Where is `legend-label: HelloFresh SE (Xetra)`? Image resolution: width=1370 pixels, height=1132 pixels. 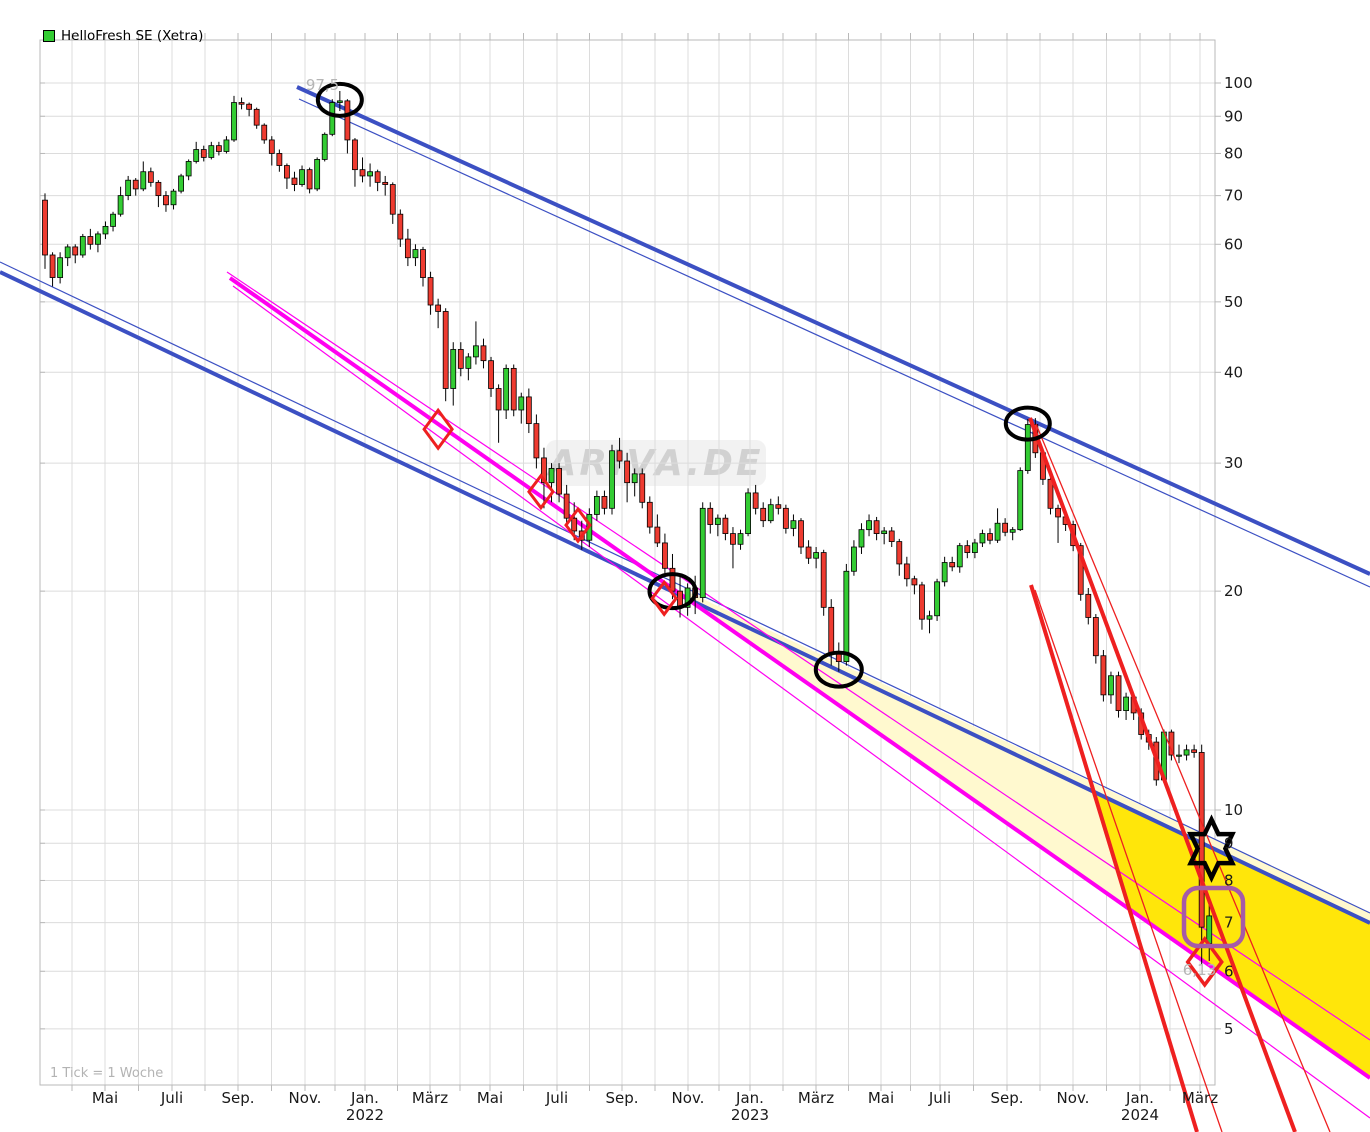 legend-label: HelloFresh SE (Xetra) is located at coordinates (132, 36).